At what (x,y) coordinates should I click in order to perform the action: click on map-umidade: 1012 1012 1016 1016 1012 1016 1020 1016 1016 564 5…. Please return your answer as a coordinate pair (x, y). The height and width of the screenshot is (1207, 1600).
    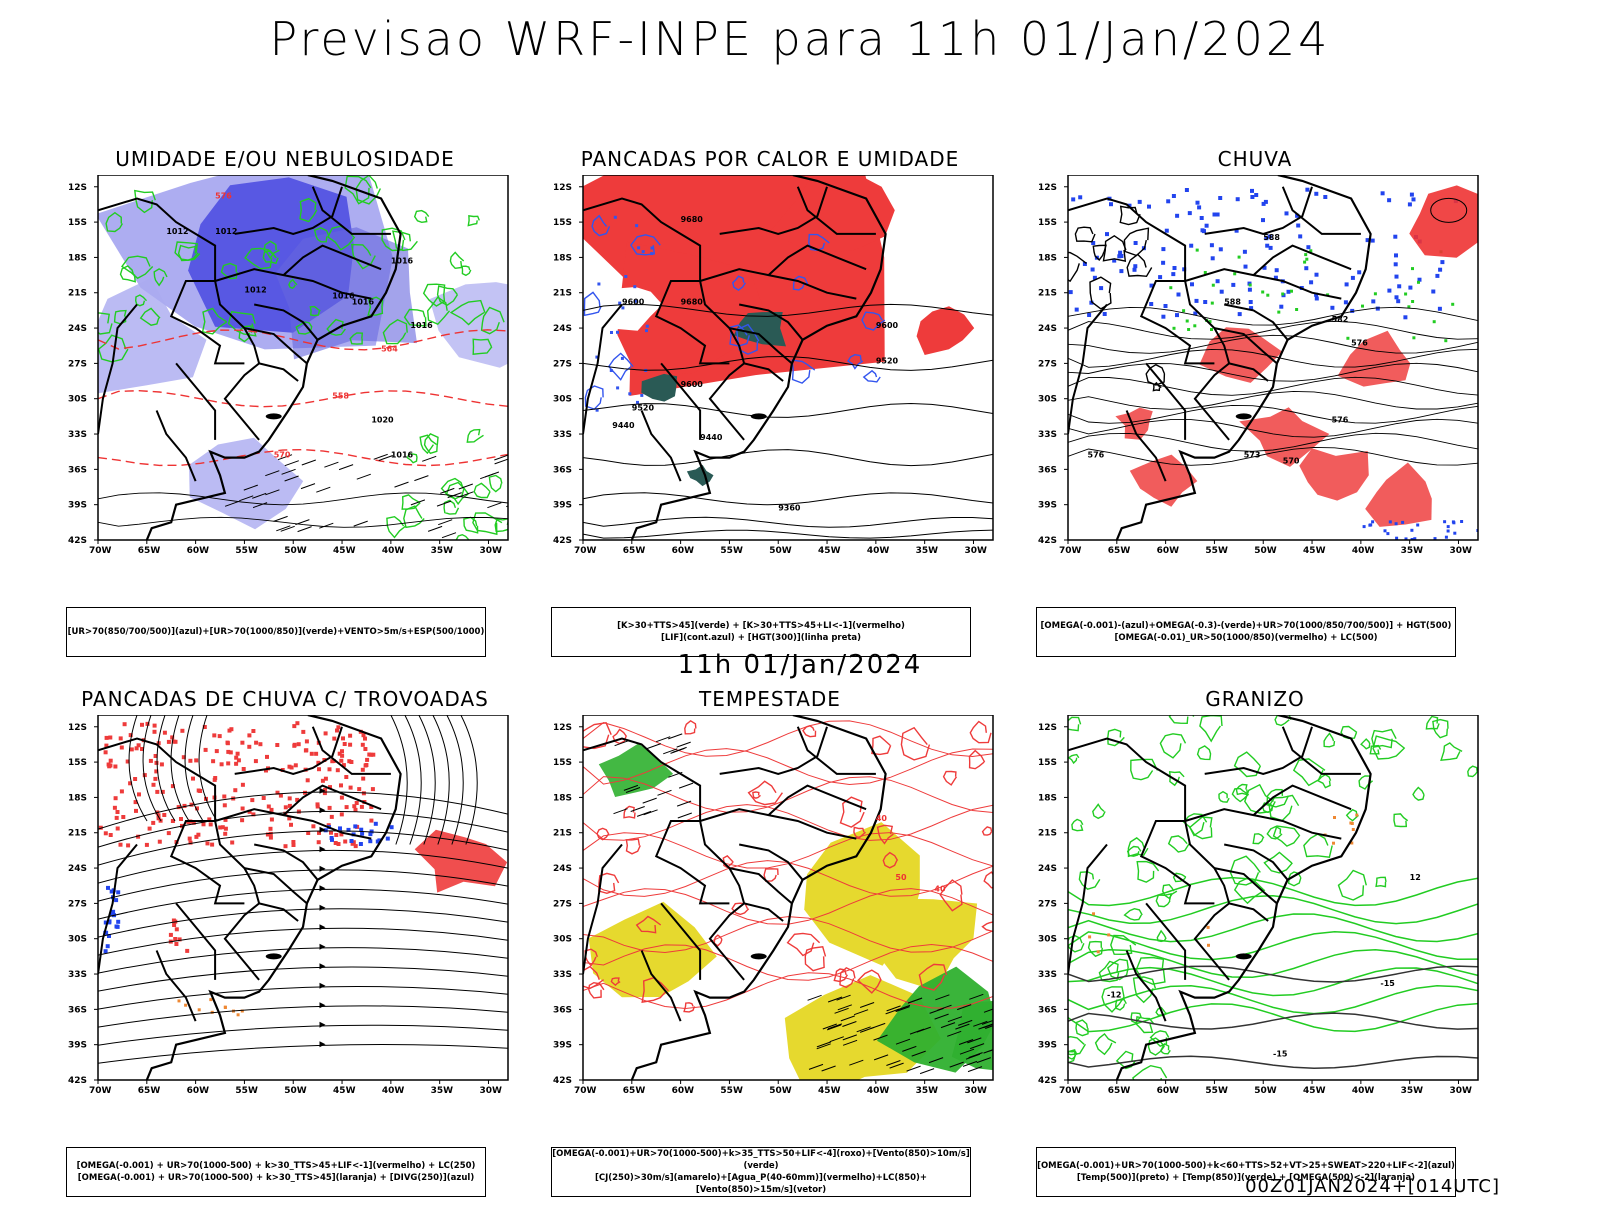
    Looking at the image, I should click on (285, 385).